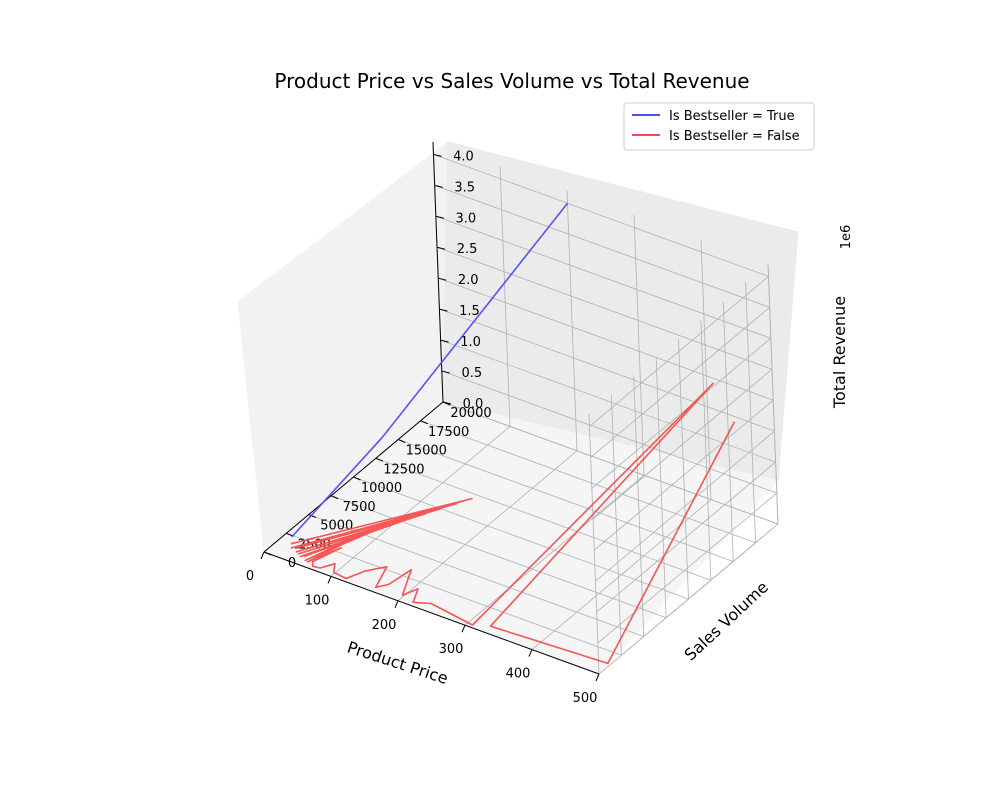  Describe the element at coordinates (403, 469) in the screenshot. I see `y-tick-label: 12500` at that location.